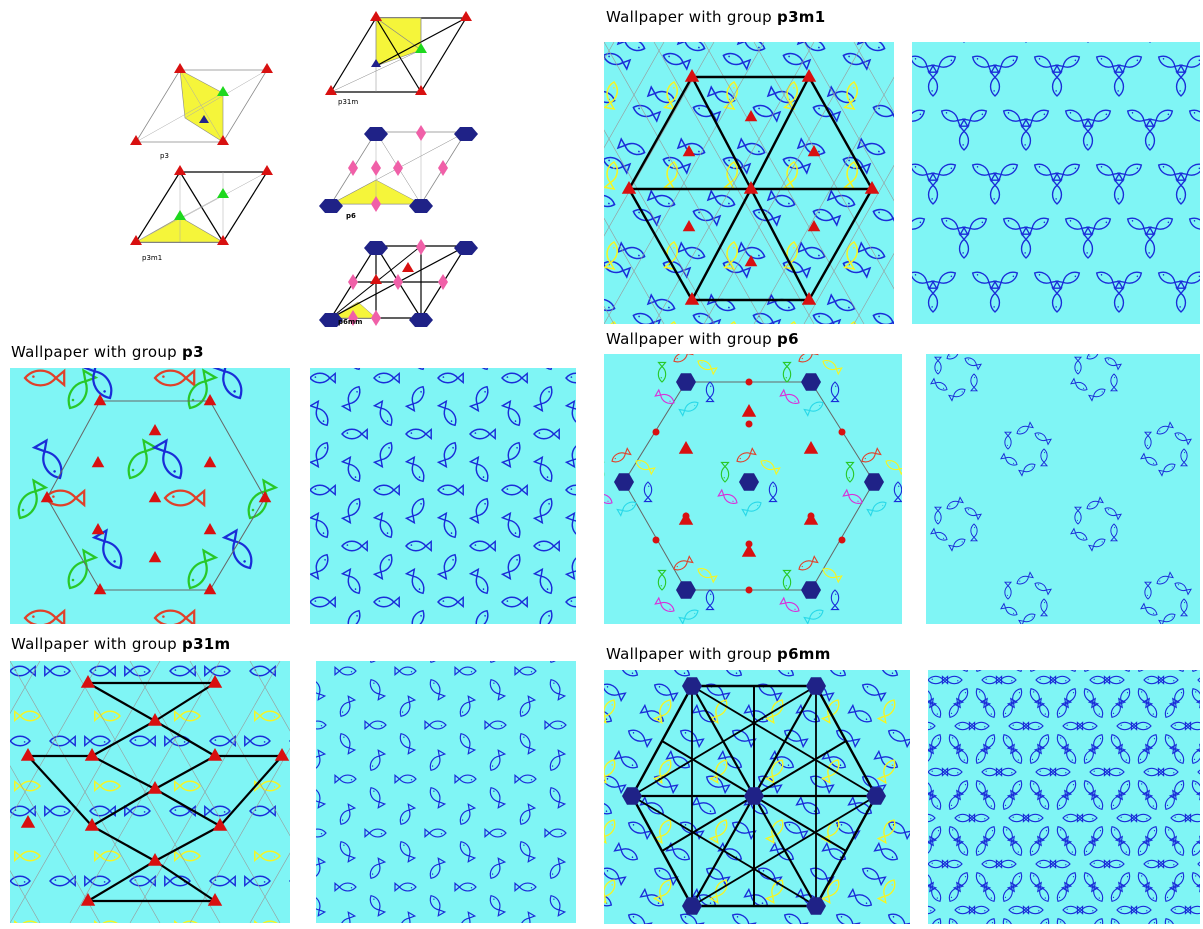  Describe the element at coordinates (120, 644) in the screenshot. I see `section-title-p31m: Wallpaper with group p31m` at that location.